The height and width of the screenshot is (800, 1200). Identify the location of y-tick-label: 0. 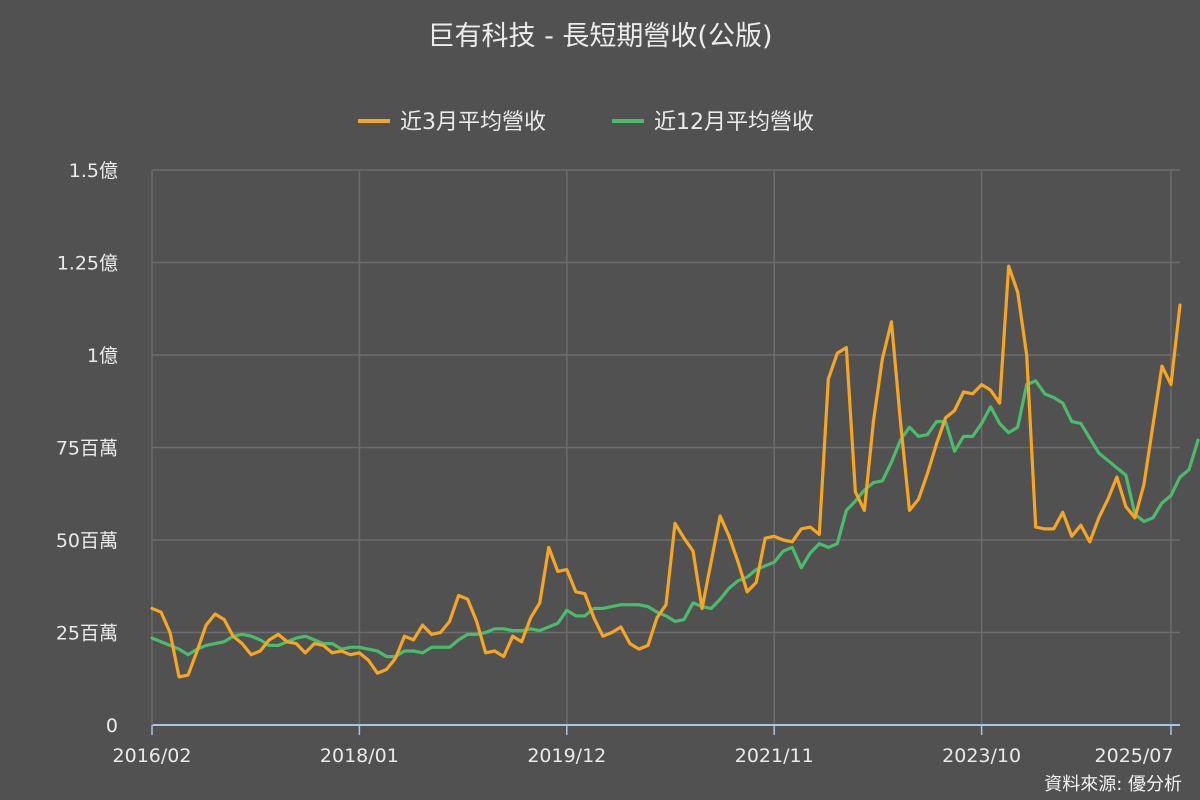
(112, 726).